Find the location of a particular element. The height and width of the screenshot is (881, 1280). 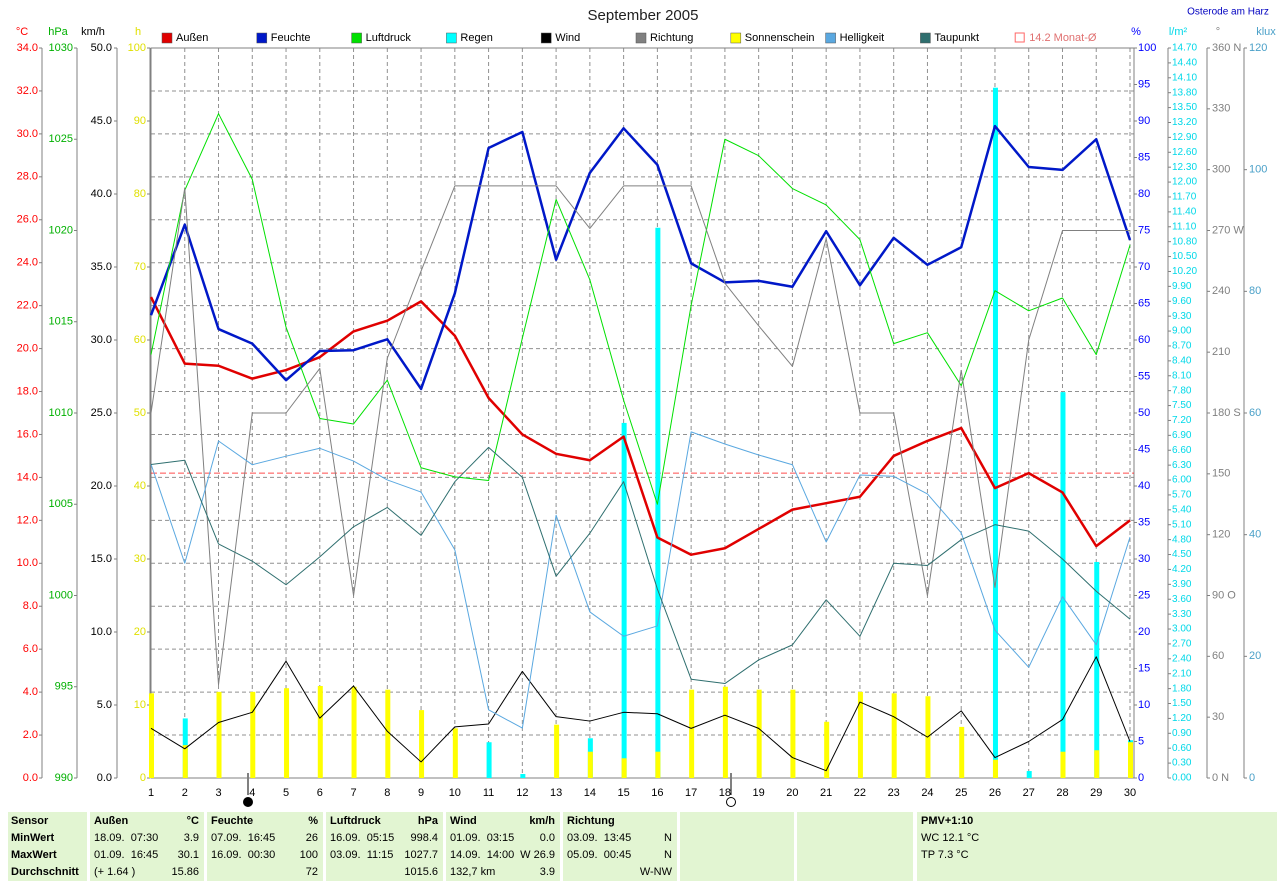

y-tick-label: 0.30 is located at coordinates (1182, 763).